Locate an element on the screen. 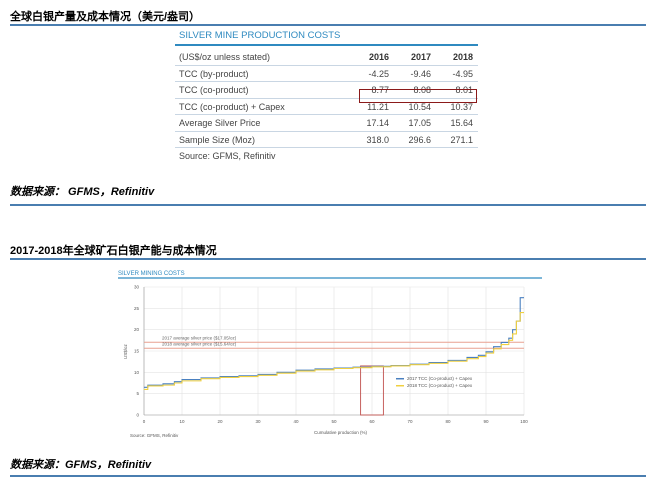 This screenshot has height=480, width=657. x-tick-label: 50 is located at coordinates (334, 421).